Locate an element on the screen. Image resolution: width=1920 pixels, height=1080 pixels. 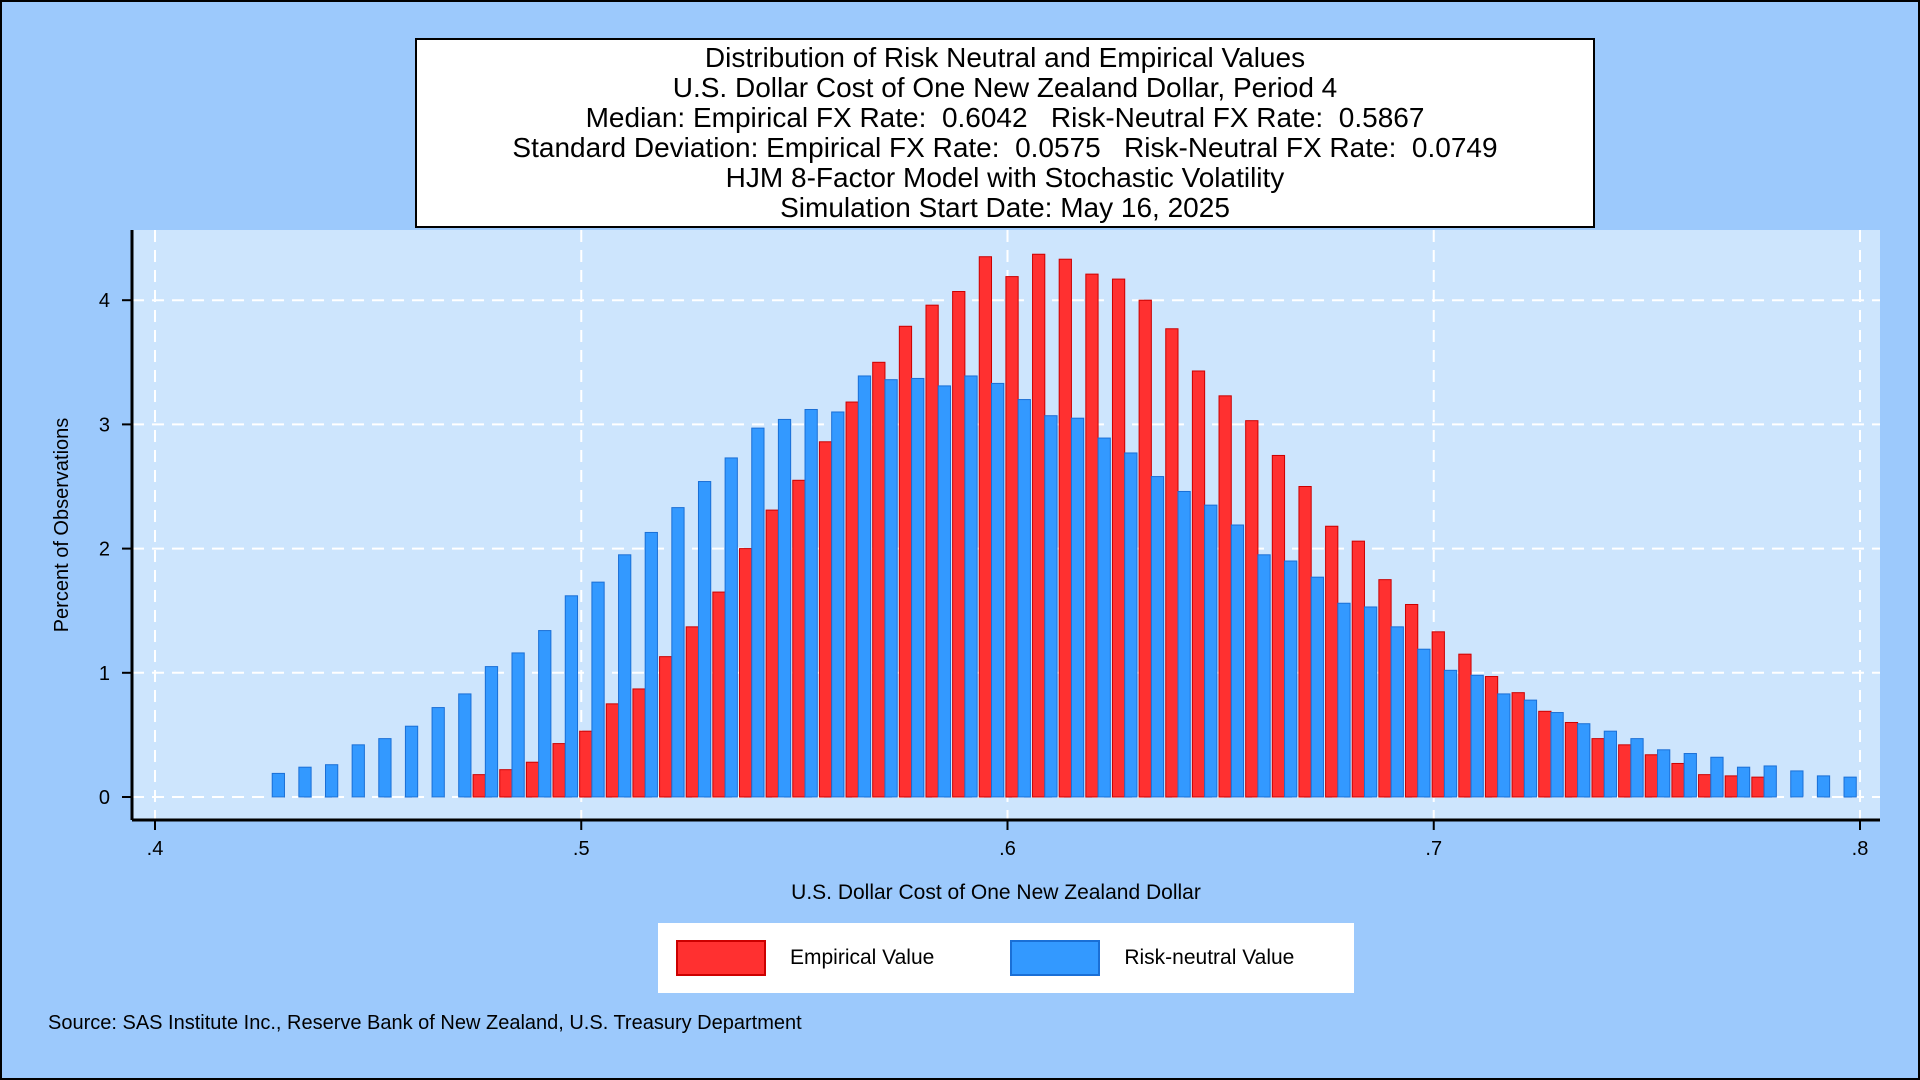
legend-item-risk-neutral: Risk-neutral Value is located at coordinates (1152, 958).